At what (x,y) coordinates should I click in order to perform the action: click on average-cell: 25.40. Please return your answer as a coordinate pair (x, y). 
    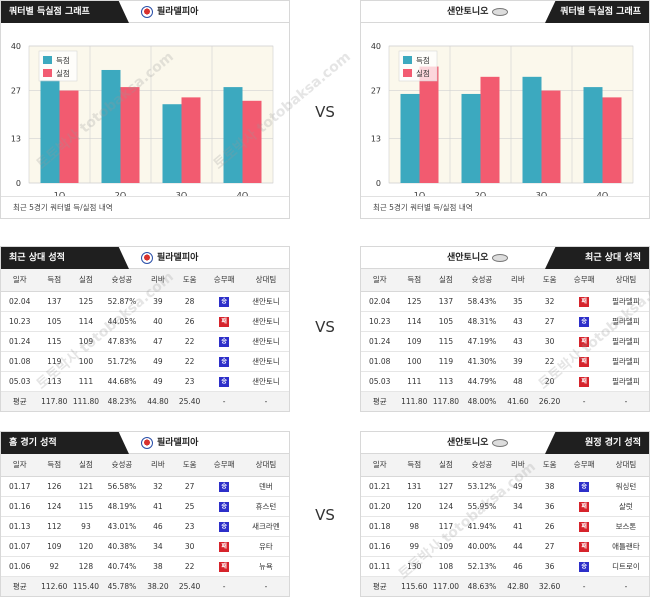
    Looking at the image, I should click on (189, 401).